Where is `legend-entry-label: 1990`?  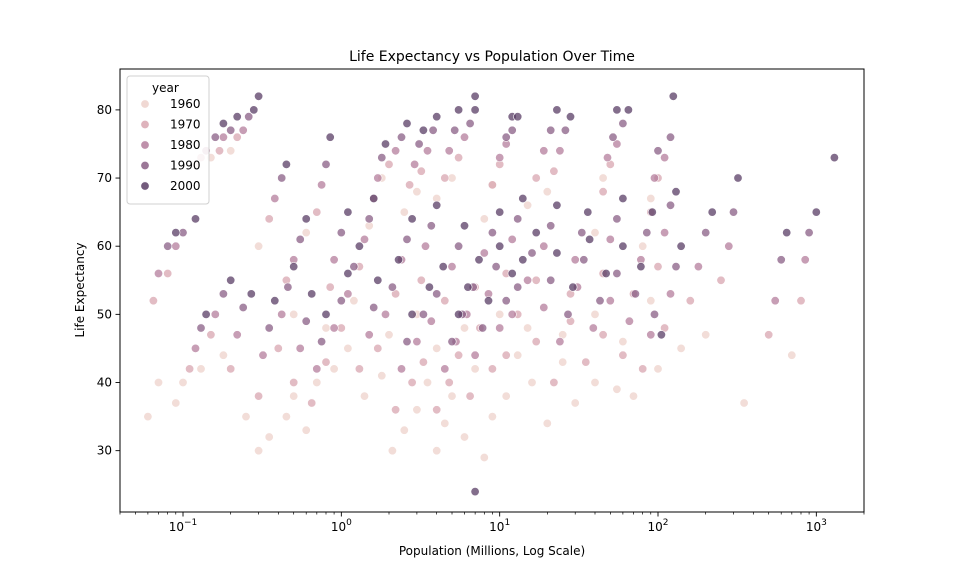 legend-entry-label: 1990 is located at coordinates (185, 166).